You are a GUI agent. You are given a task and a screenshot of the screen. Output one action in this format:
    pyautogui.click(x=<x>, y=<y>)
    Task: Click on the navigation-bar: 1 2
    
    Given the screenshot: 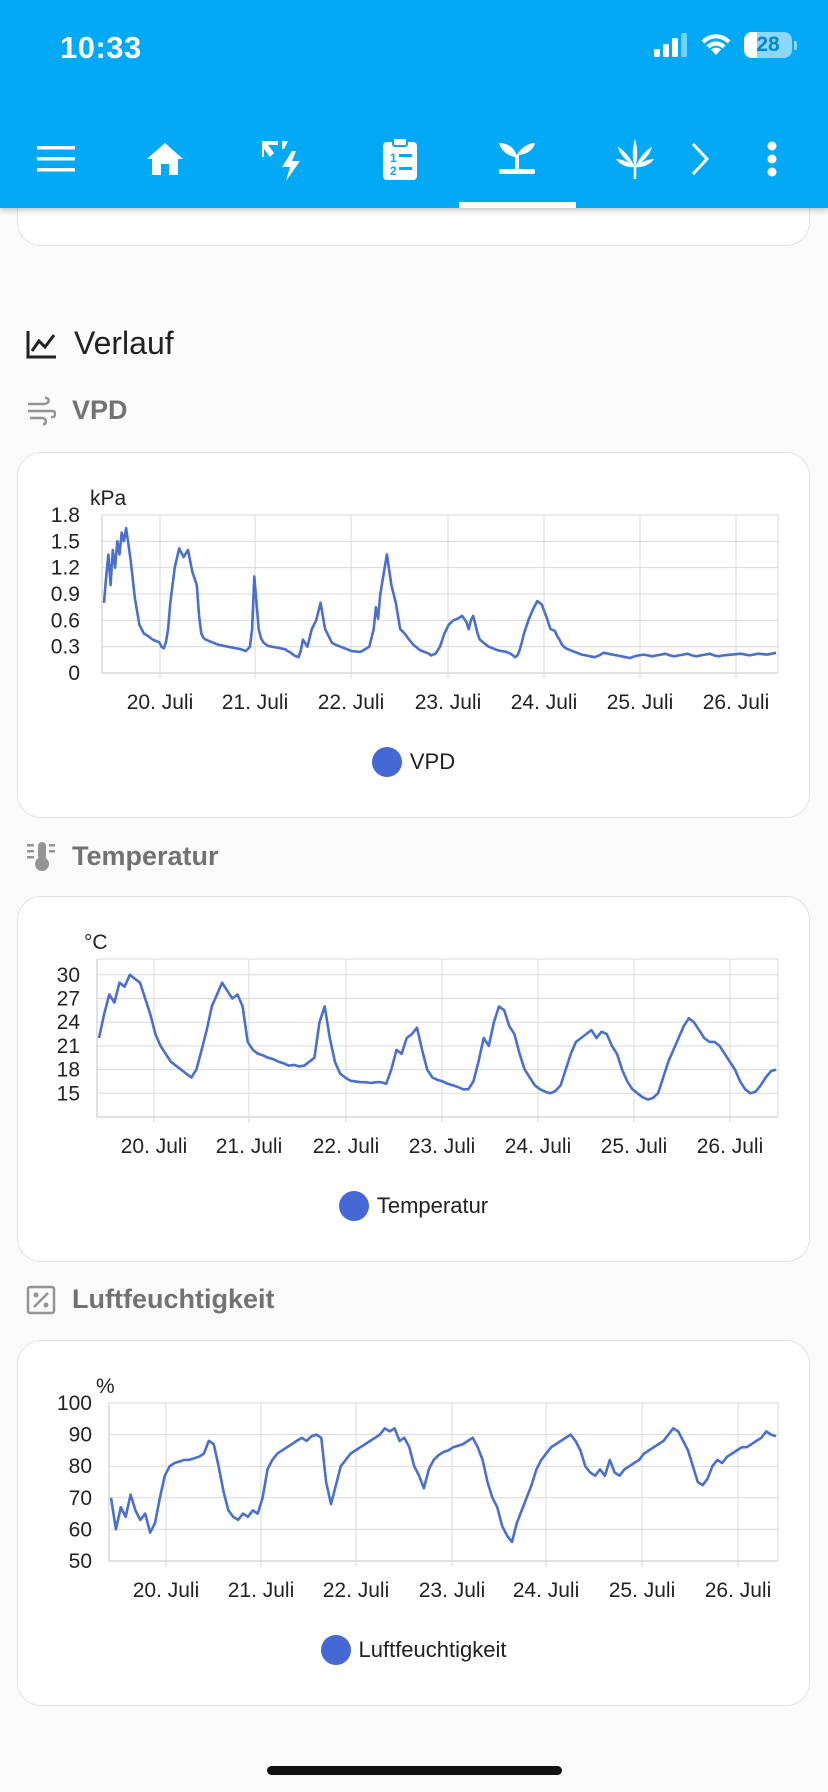 What is the action you would take?
    pyautogui.click(x=414, y=159)
    